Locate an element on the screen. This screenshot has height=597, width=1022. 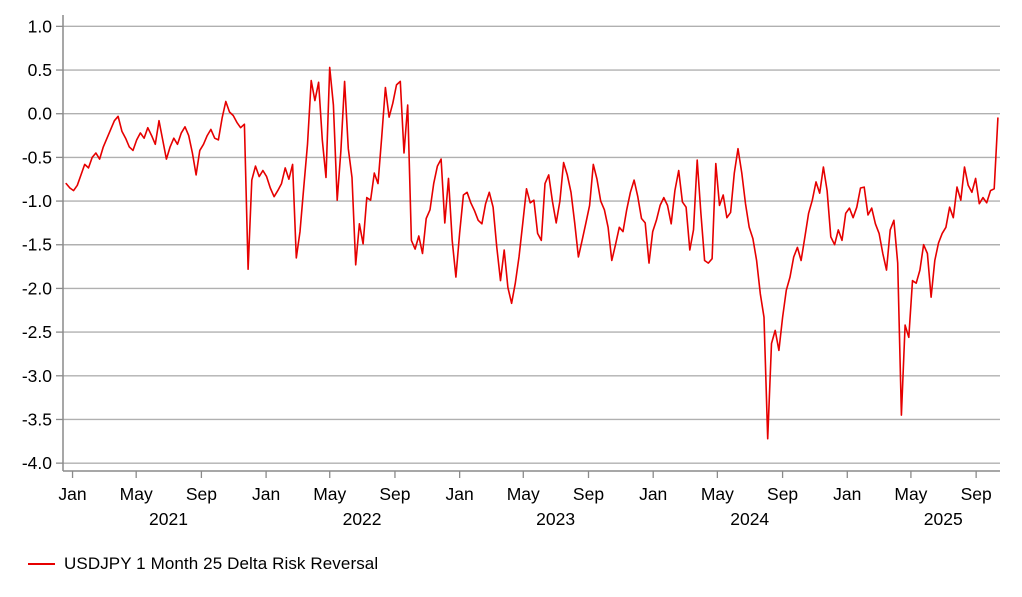
y-tick-label: -0.5 is located at coordinates (37, 157).